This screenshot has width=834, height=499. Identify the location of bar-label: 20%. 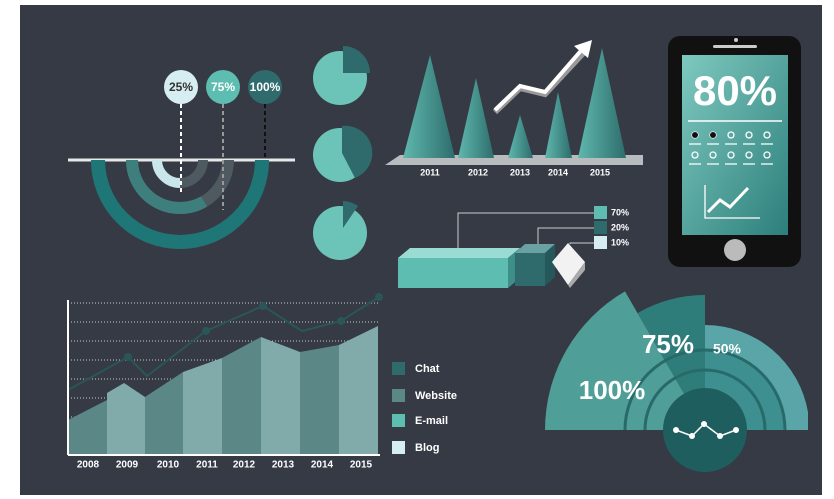
(620, 227).